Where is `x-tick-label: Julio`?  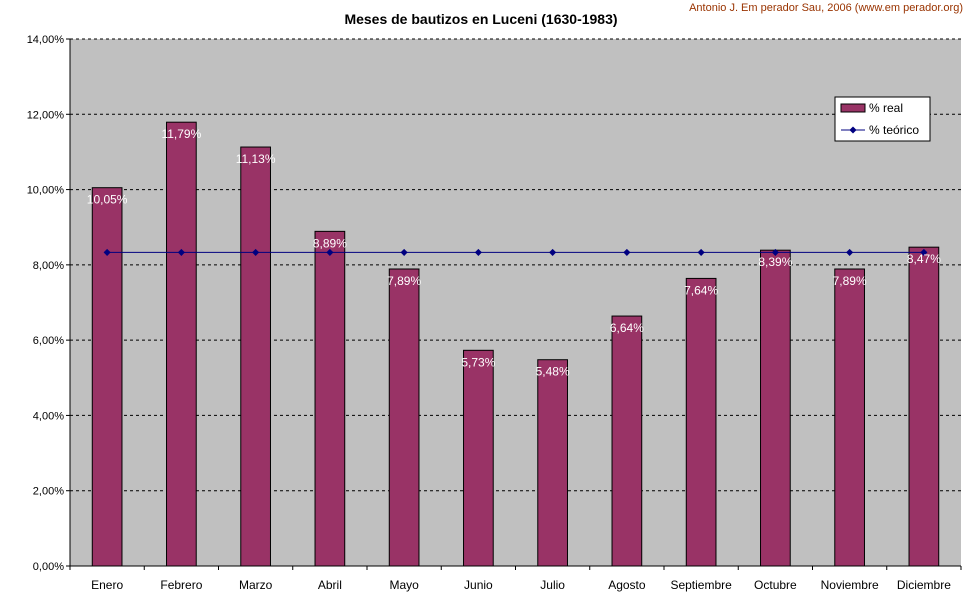
x-tick-label: Julio is located at coordinates (552, 585).